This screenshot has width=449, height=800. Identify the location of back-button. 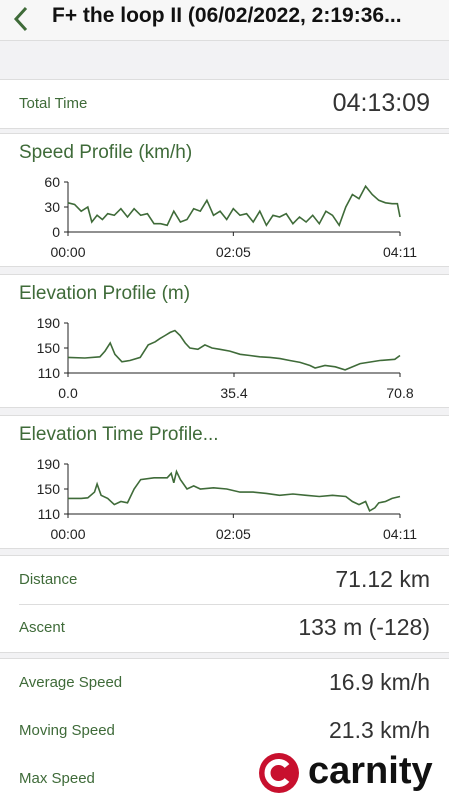
(23, 20).